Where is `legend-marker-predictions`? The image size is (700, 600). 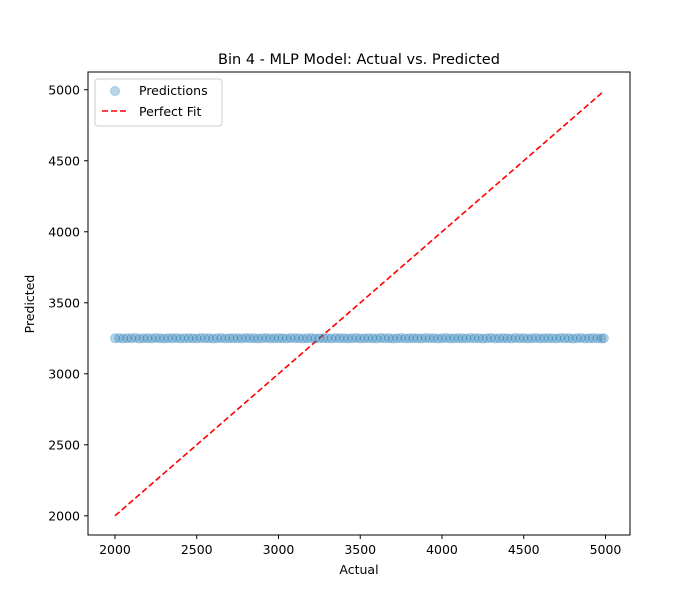 legend-marker-predictions is located at coordinates (115, 91).